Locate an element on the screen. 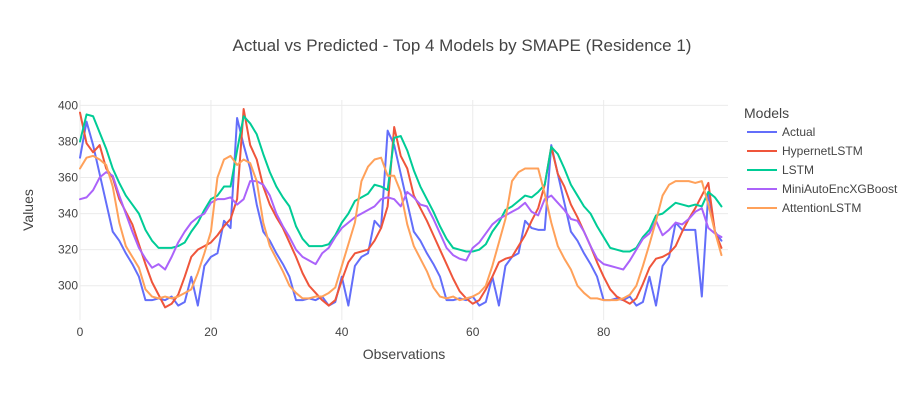 This screenshot has height=400, width=924. legend-item: Actual is located at coordinates (781, 132).